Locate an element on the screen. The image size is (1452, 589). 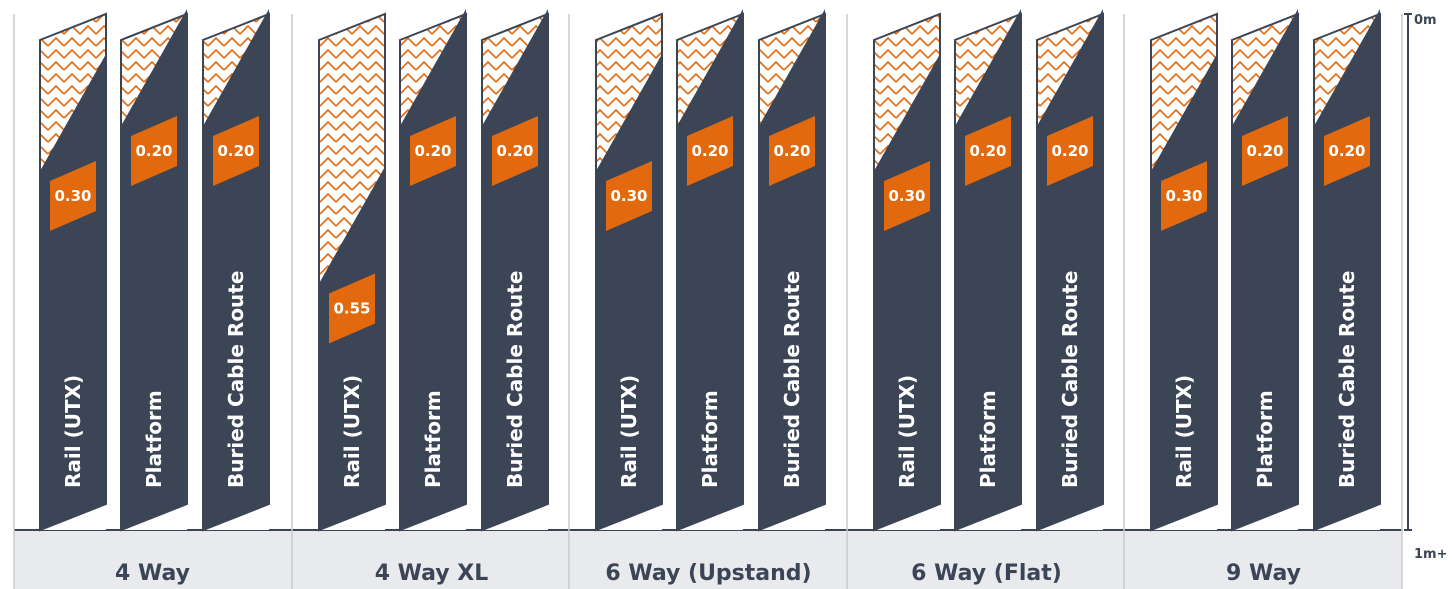
bar: 0.55 Rail (UTX) is located at coordinates (352, 272).